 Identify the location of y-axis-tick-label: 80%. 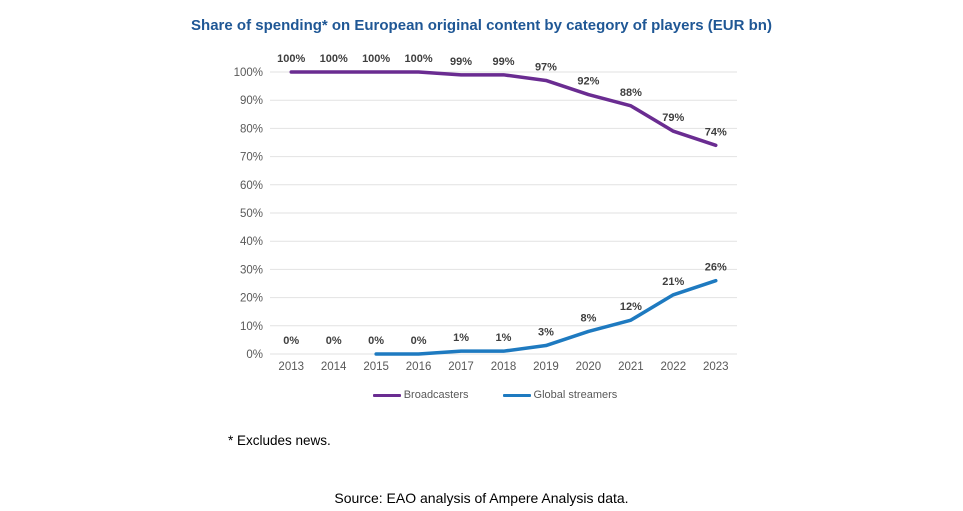
(251, 129).